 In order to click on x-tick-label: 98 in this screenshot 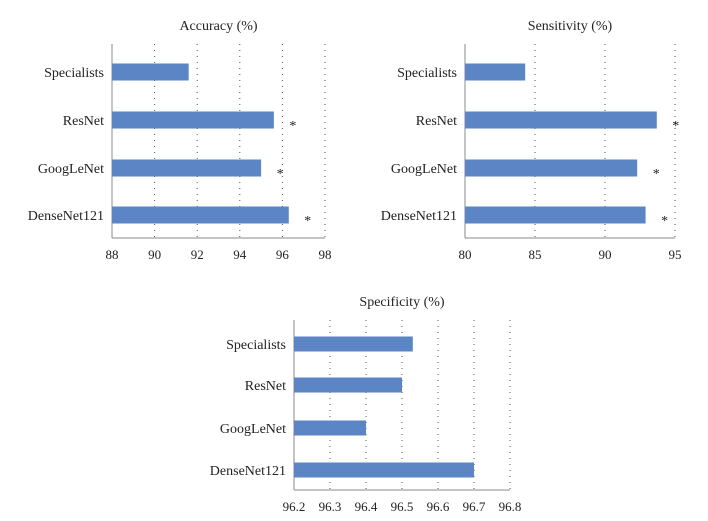, I will do `click(325, 254)`.